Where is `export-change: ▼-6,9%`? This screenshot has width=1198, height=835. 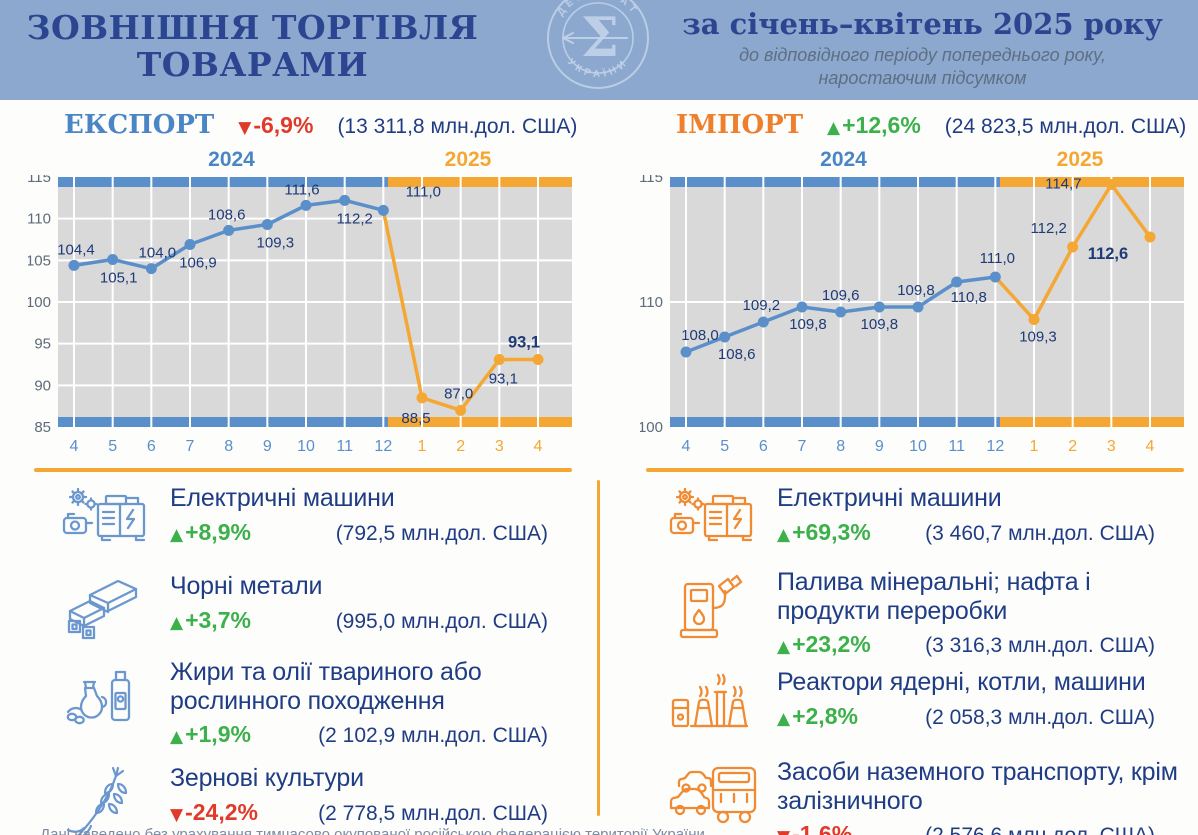
export-change: ▼-6,9% is located at coordinates (276, 125).